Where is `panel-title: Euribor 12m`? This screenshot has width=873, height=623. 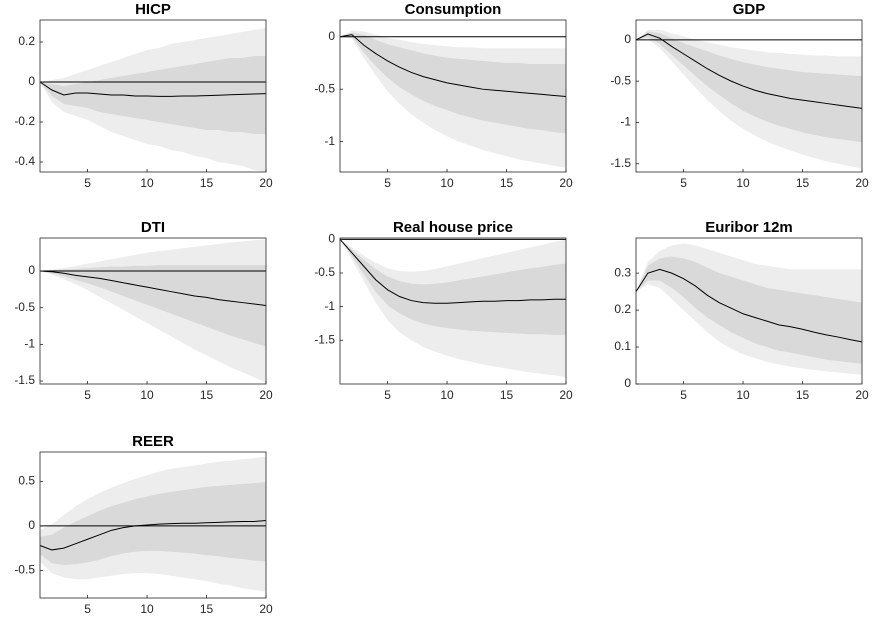 panel-title: Euribor 12m is located at coordinates (749, 227).